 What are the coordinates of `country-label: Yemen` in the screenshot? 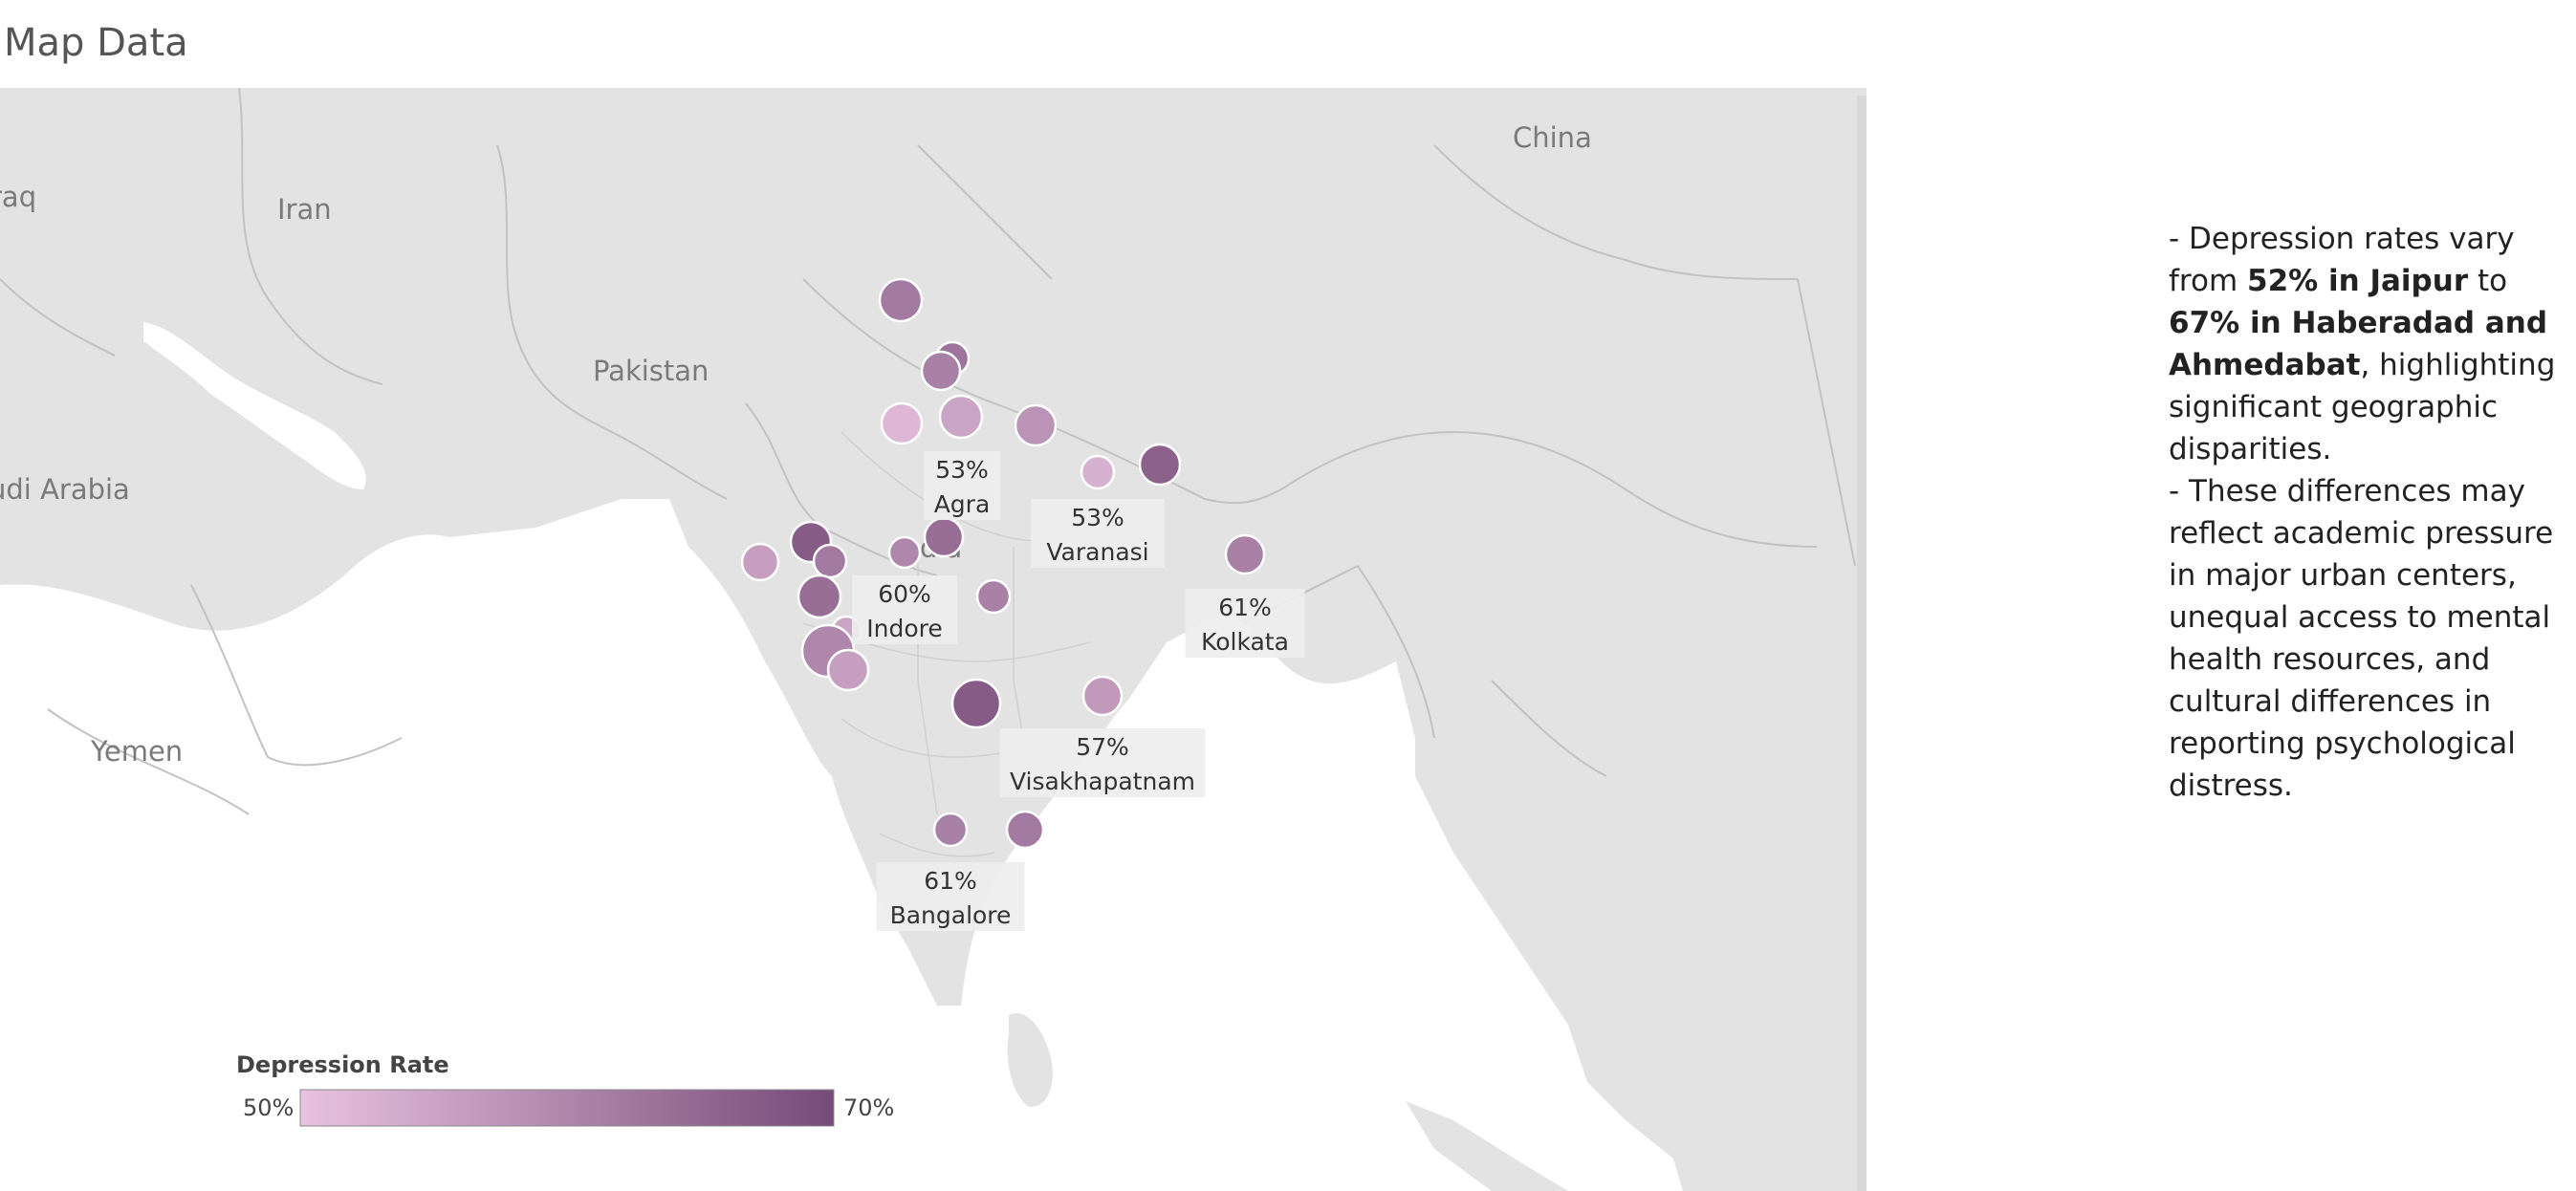 It's located at (136, 752).